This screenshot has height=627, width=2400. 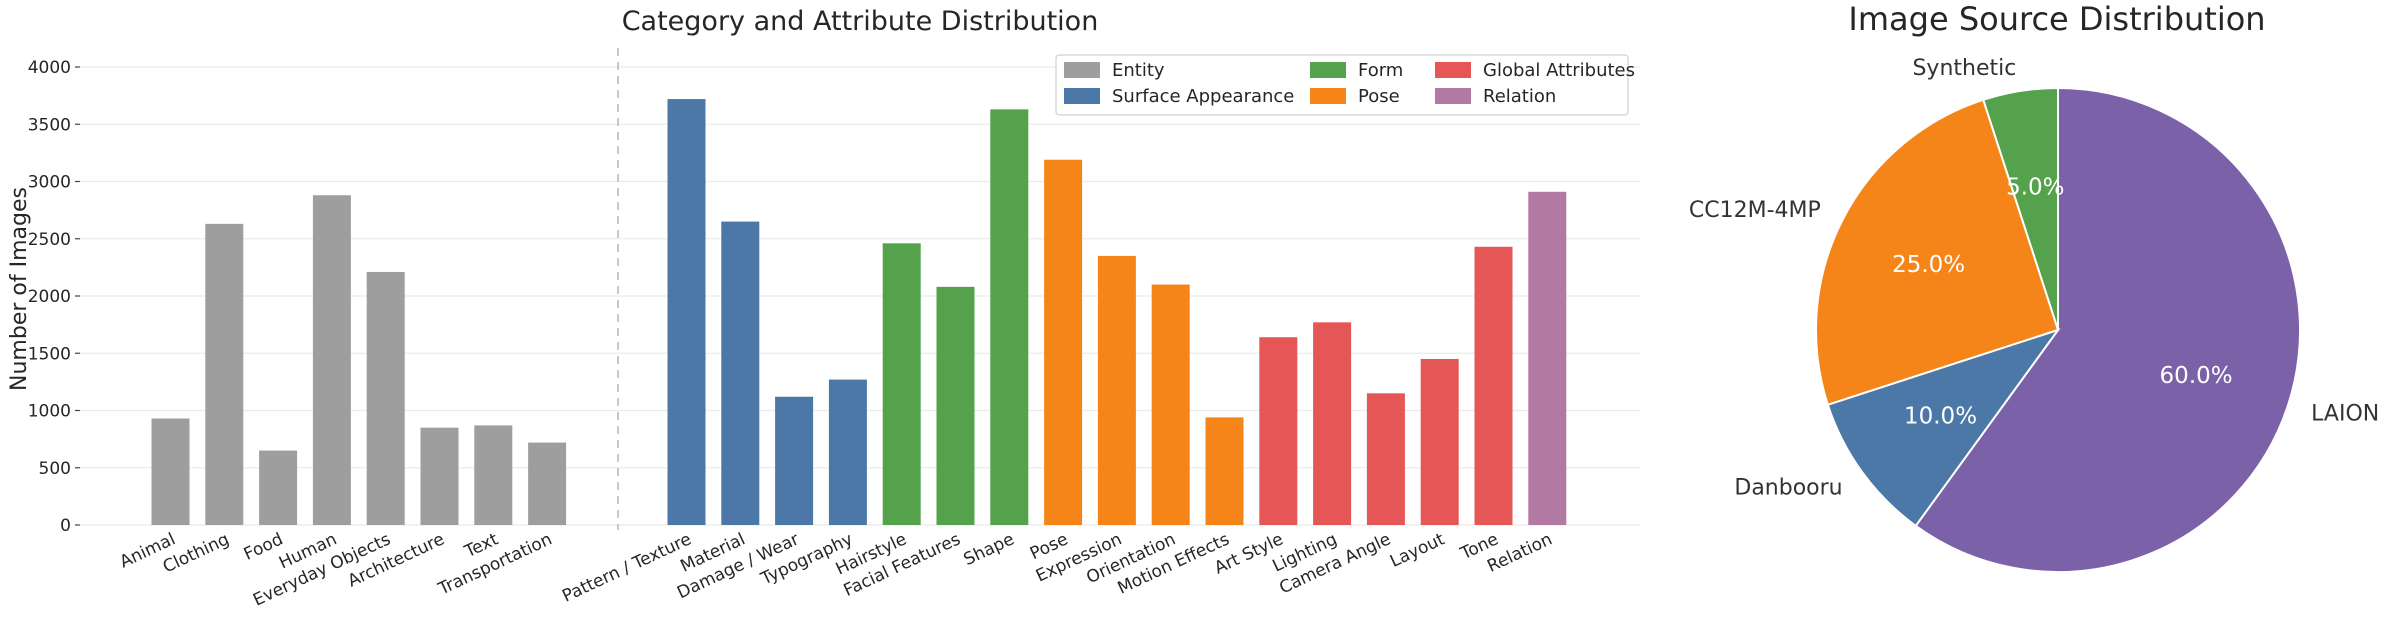 I want to click on y-tick-label: 1000, so click(x=49, y=412).